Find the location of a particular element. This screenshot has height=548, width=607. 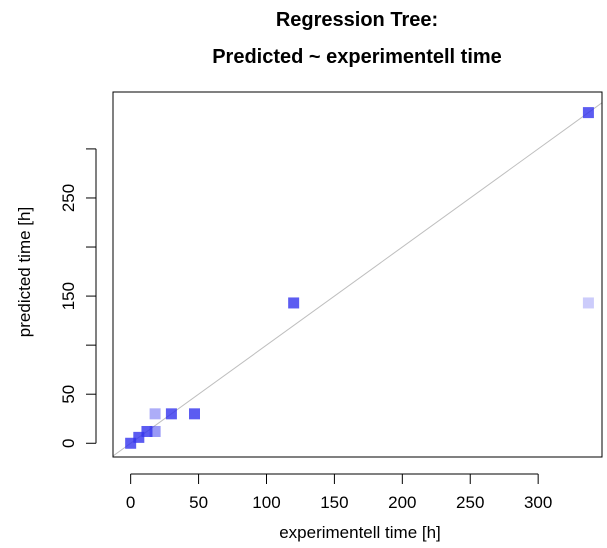

y-tick-label: 250 is located at coordinates (68, 198).